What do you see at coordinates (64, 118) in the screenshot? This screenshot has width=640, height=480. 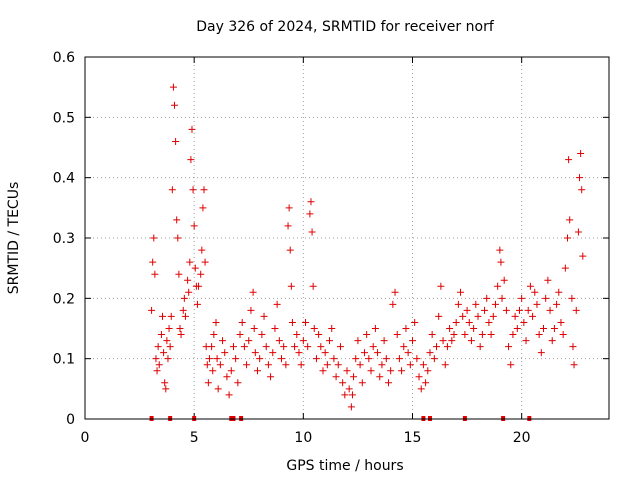 I see `y-tick-label: 0.5` at bounding box center [64, 118].